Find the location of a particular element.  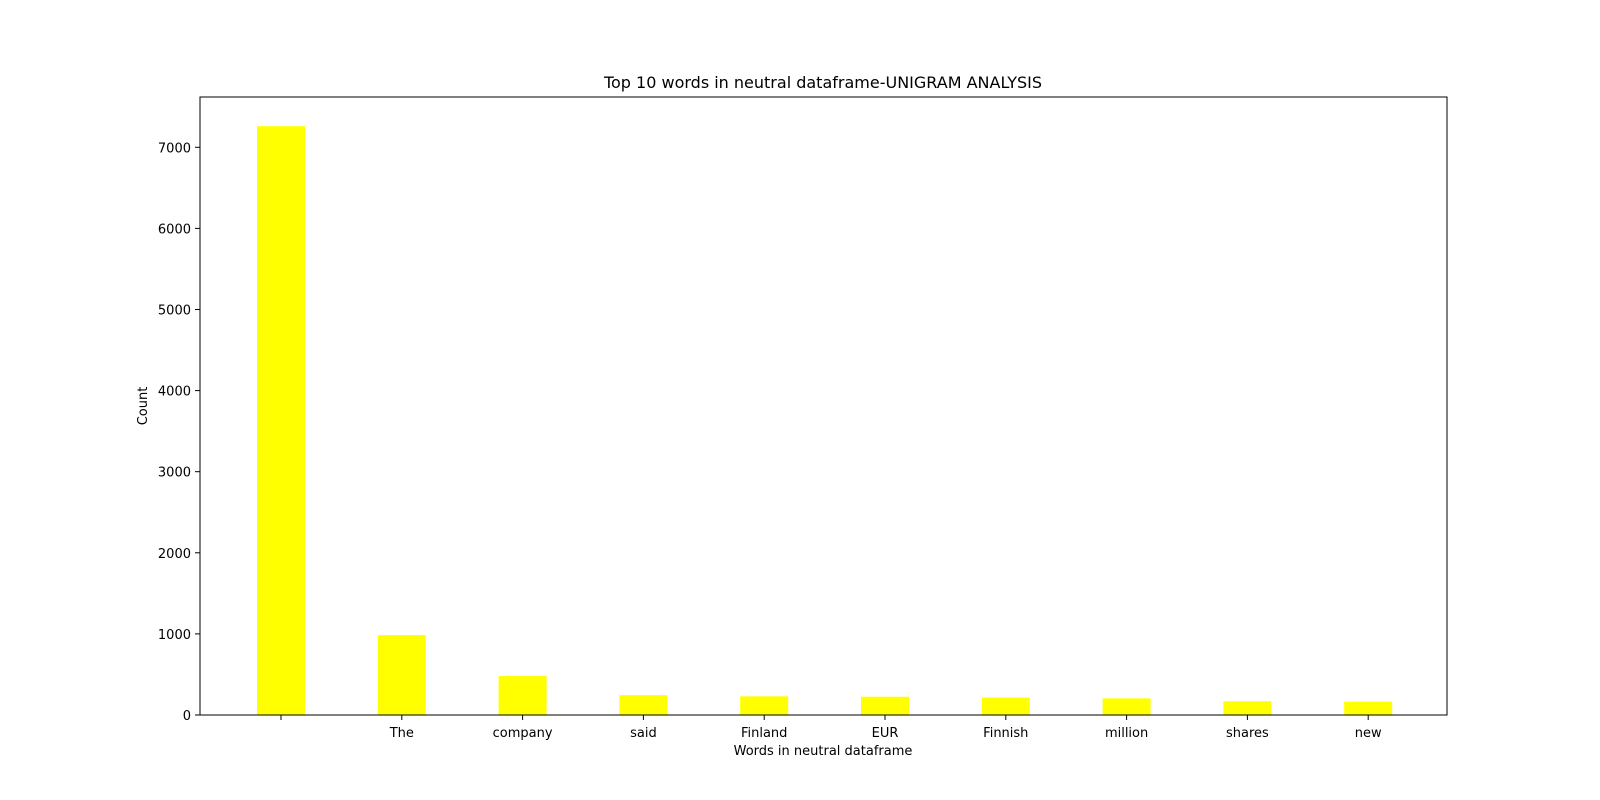

y-tick-label: 6000 is located at coordinates (174, 229).